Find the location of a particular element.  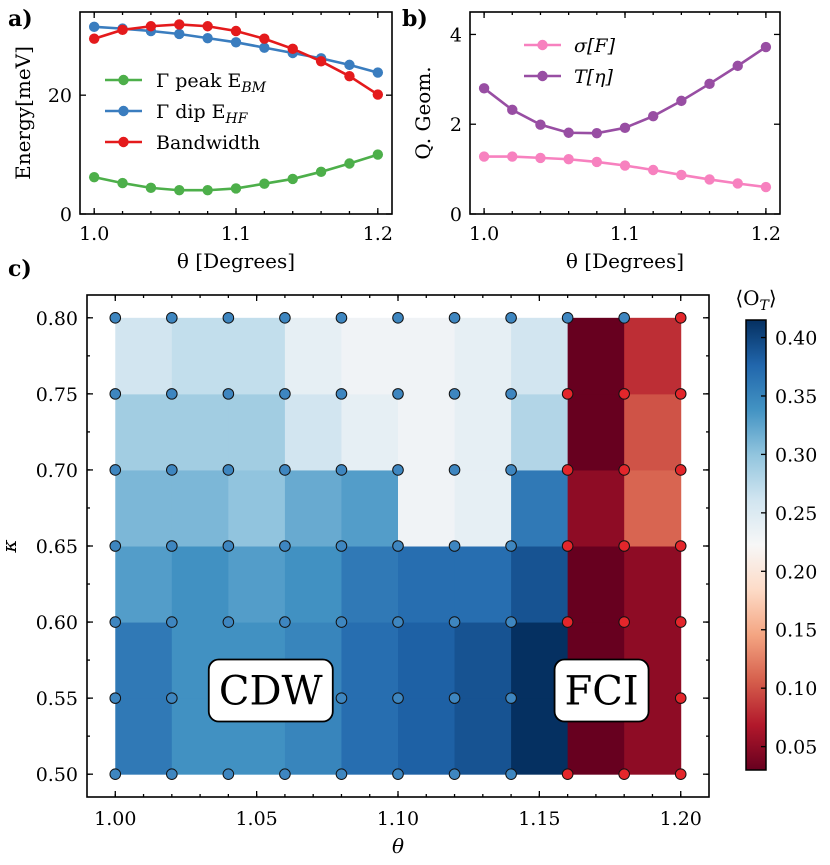

y-tick-label: 2 is located at coordinates (456, 125).